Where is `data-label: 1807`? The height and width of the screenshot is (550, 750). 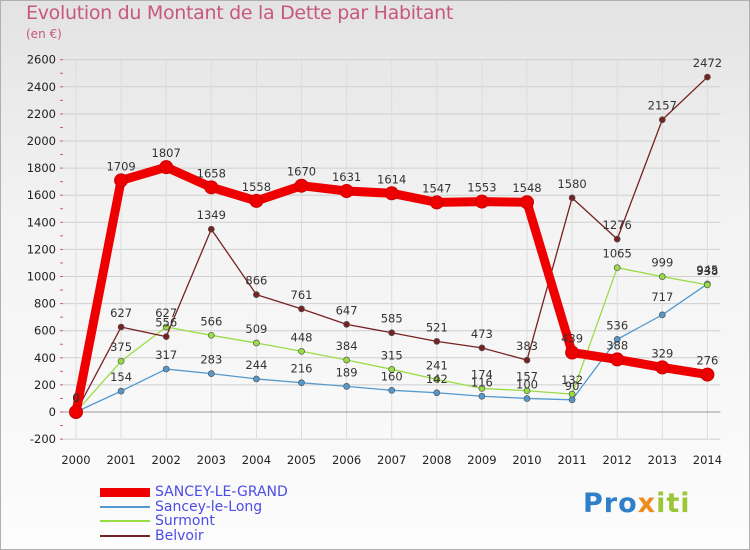 data-label: 1807 is located at coordinates (166, 153).